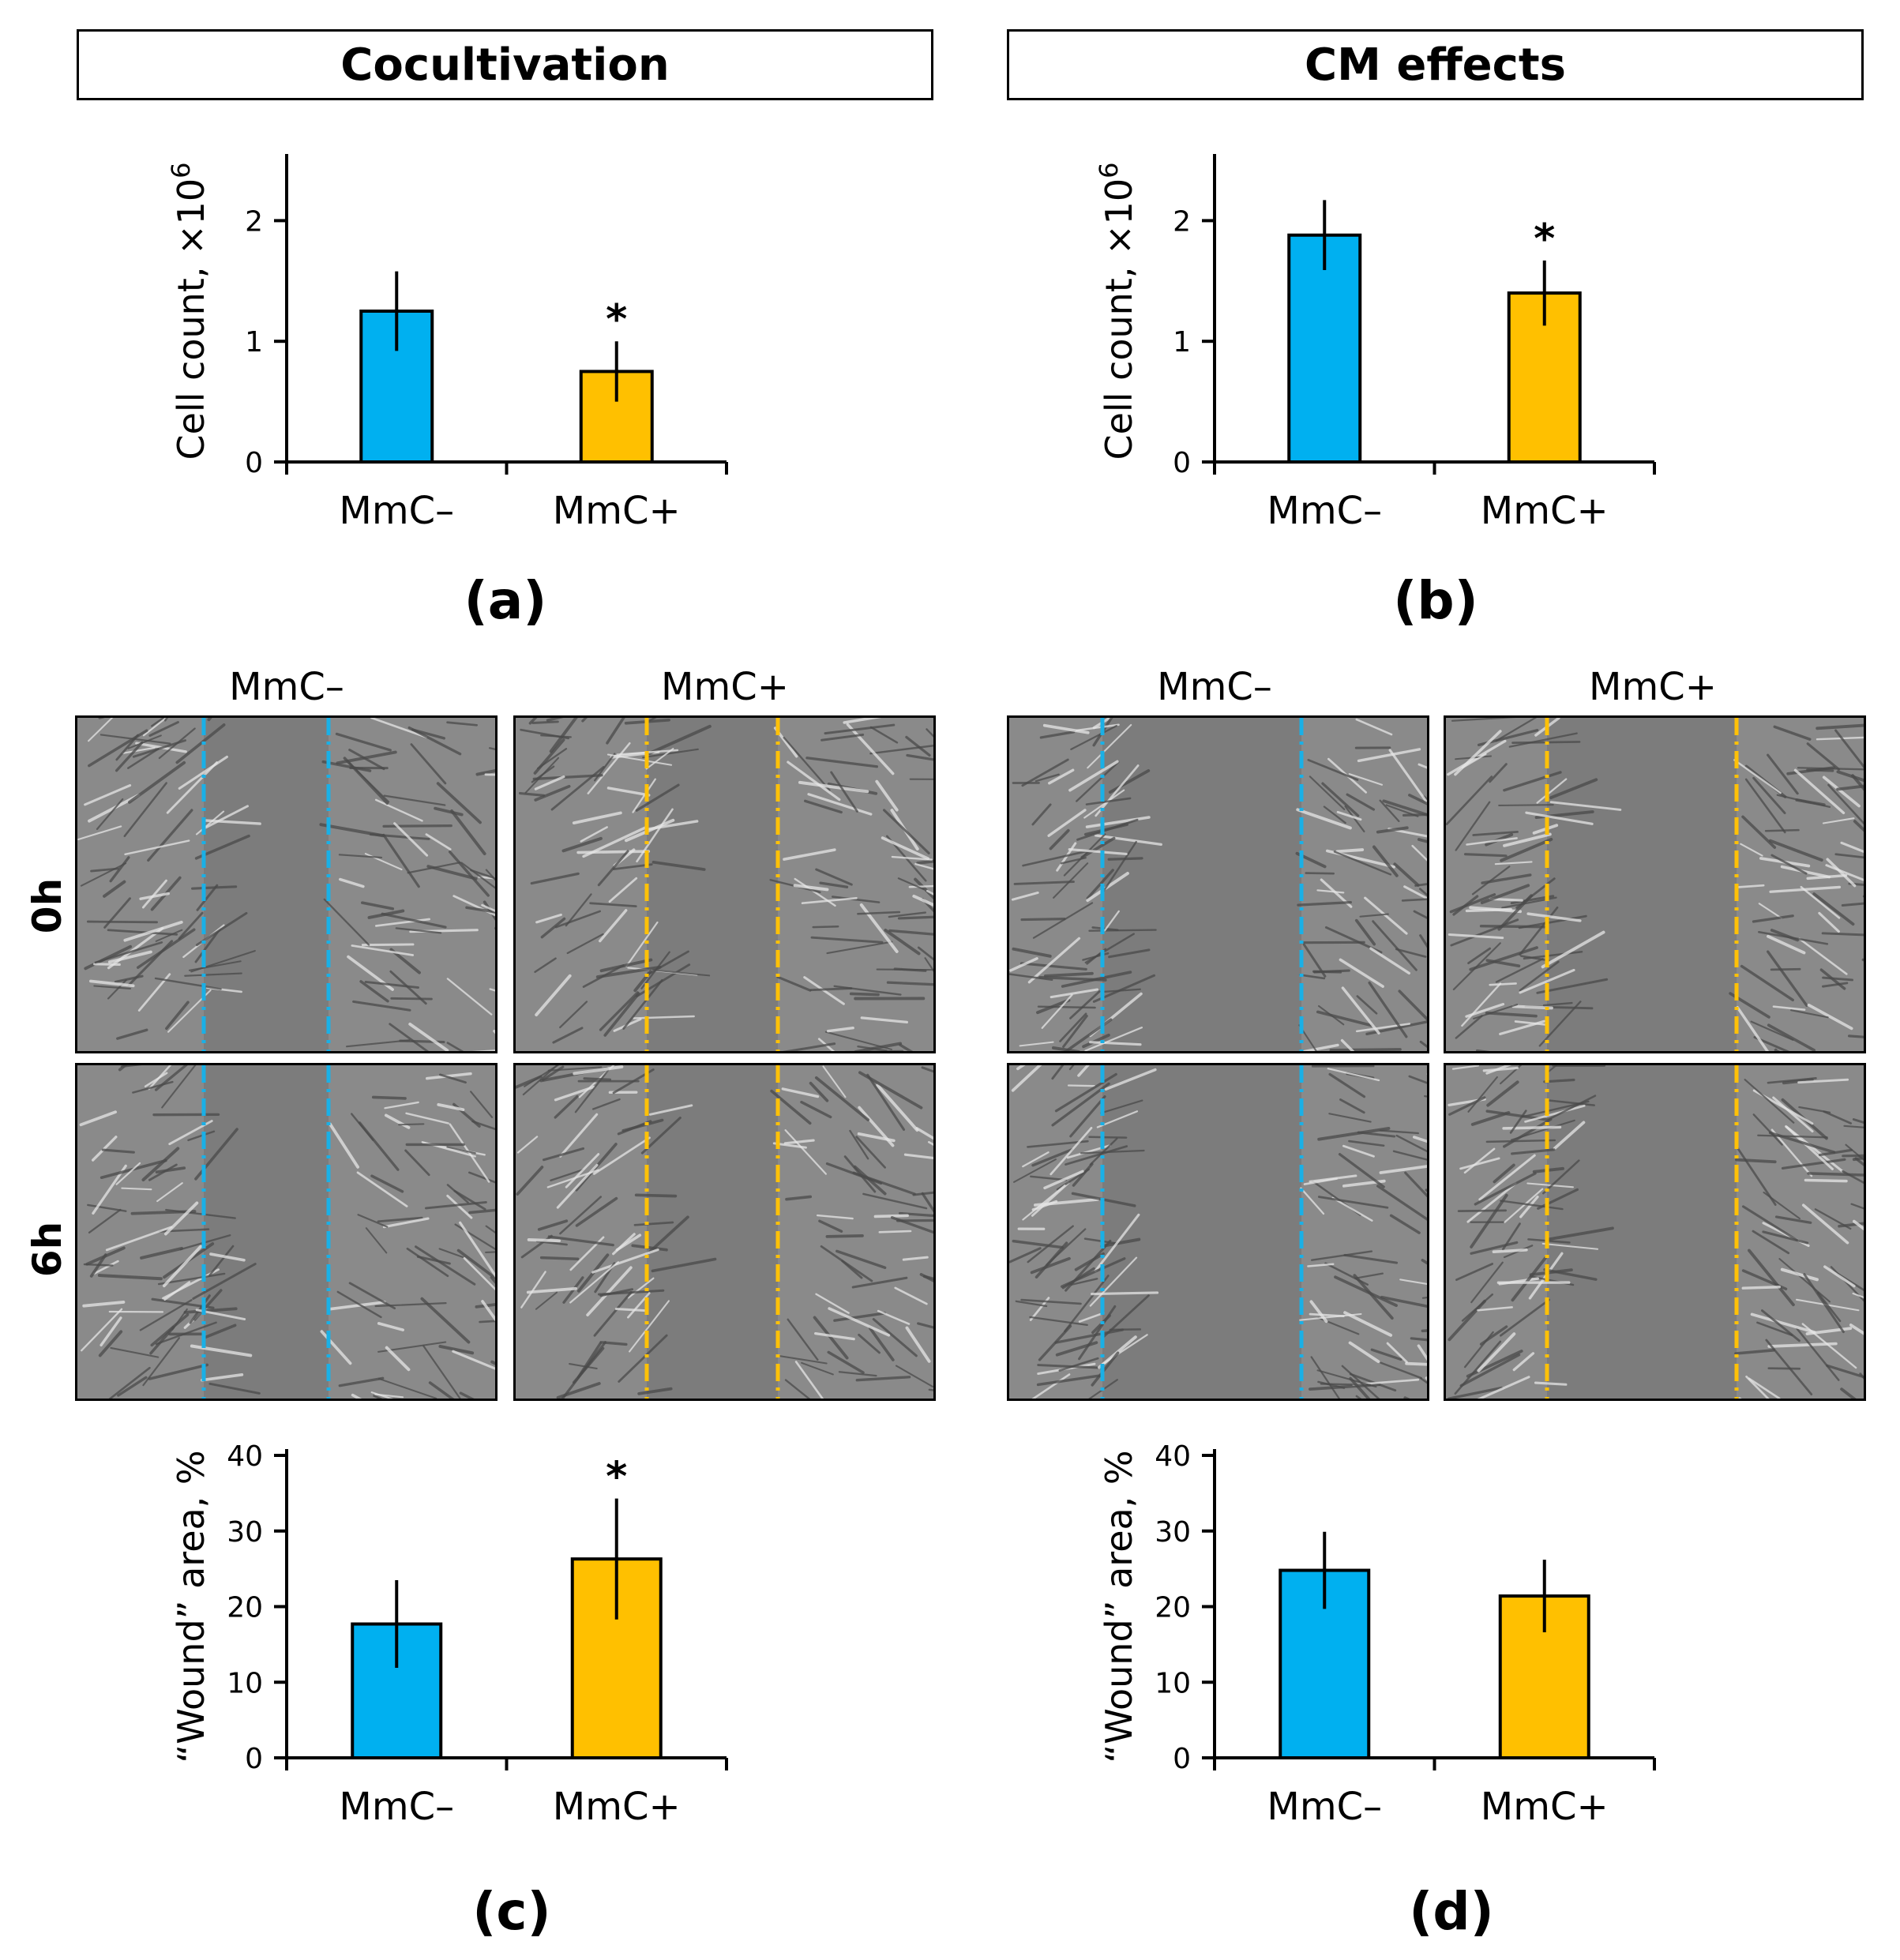 The height and width of the screenshot is (1960, 1900). I want to click on micrograph-image, so click(725, 884).